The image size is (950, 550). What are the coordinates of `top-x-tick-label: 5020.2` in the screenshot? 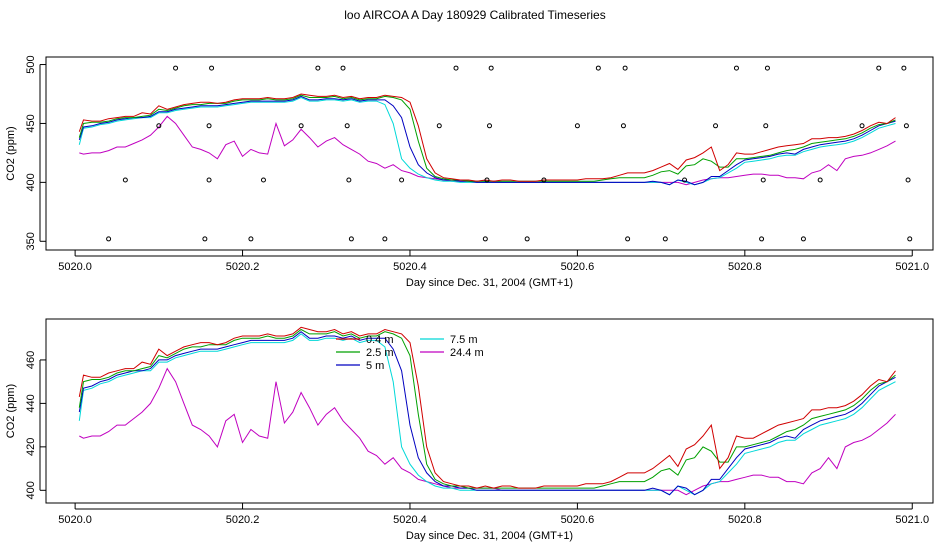 It's located at (243, 267).